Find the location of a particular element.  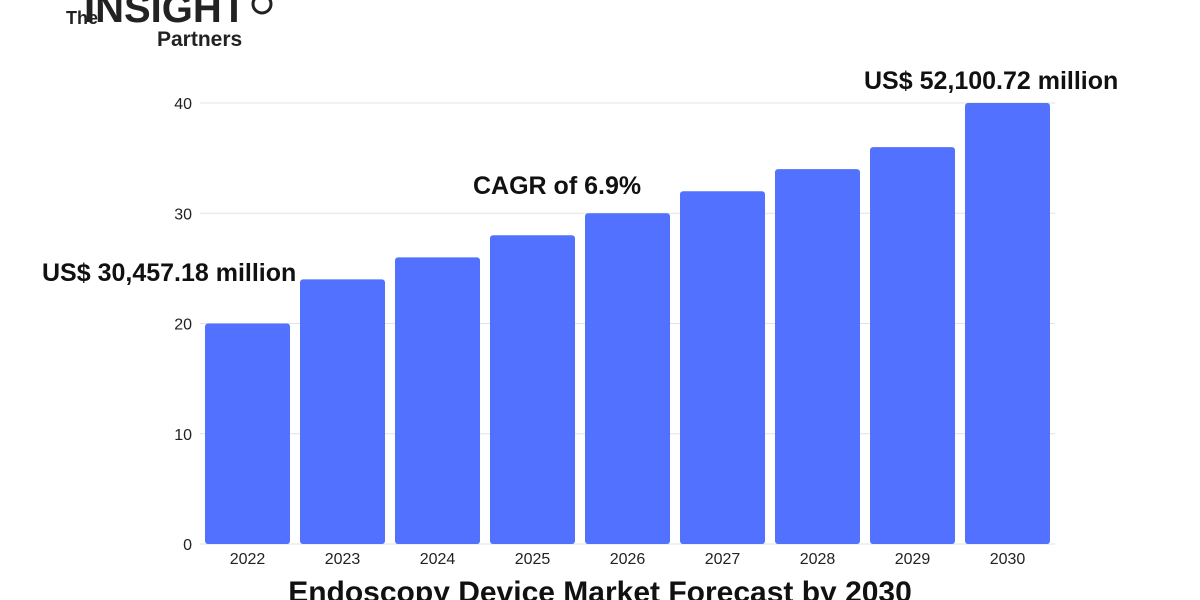

bar-2026 is located at coordinates (627, 378).